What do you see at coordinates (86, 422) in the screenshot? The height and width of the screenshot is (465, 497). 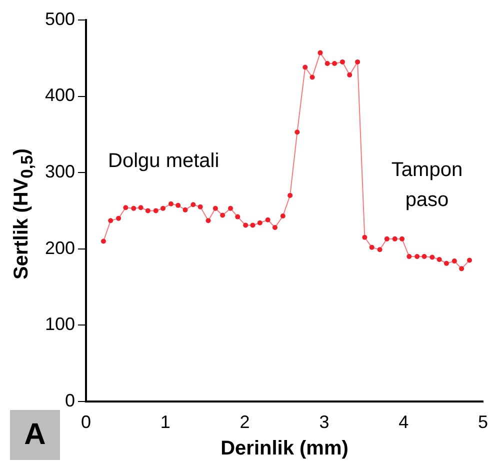 I see `x-tick-label: 0` at bounding box center [86, 422].